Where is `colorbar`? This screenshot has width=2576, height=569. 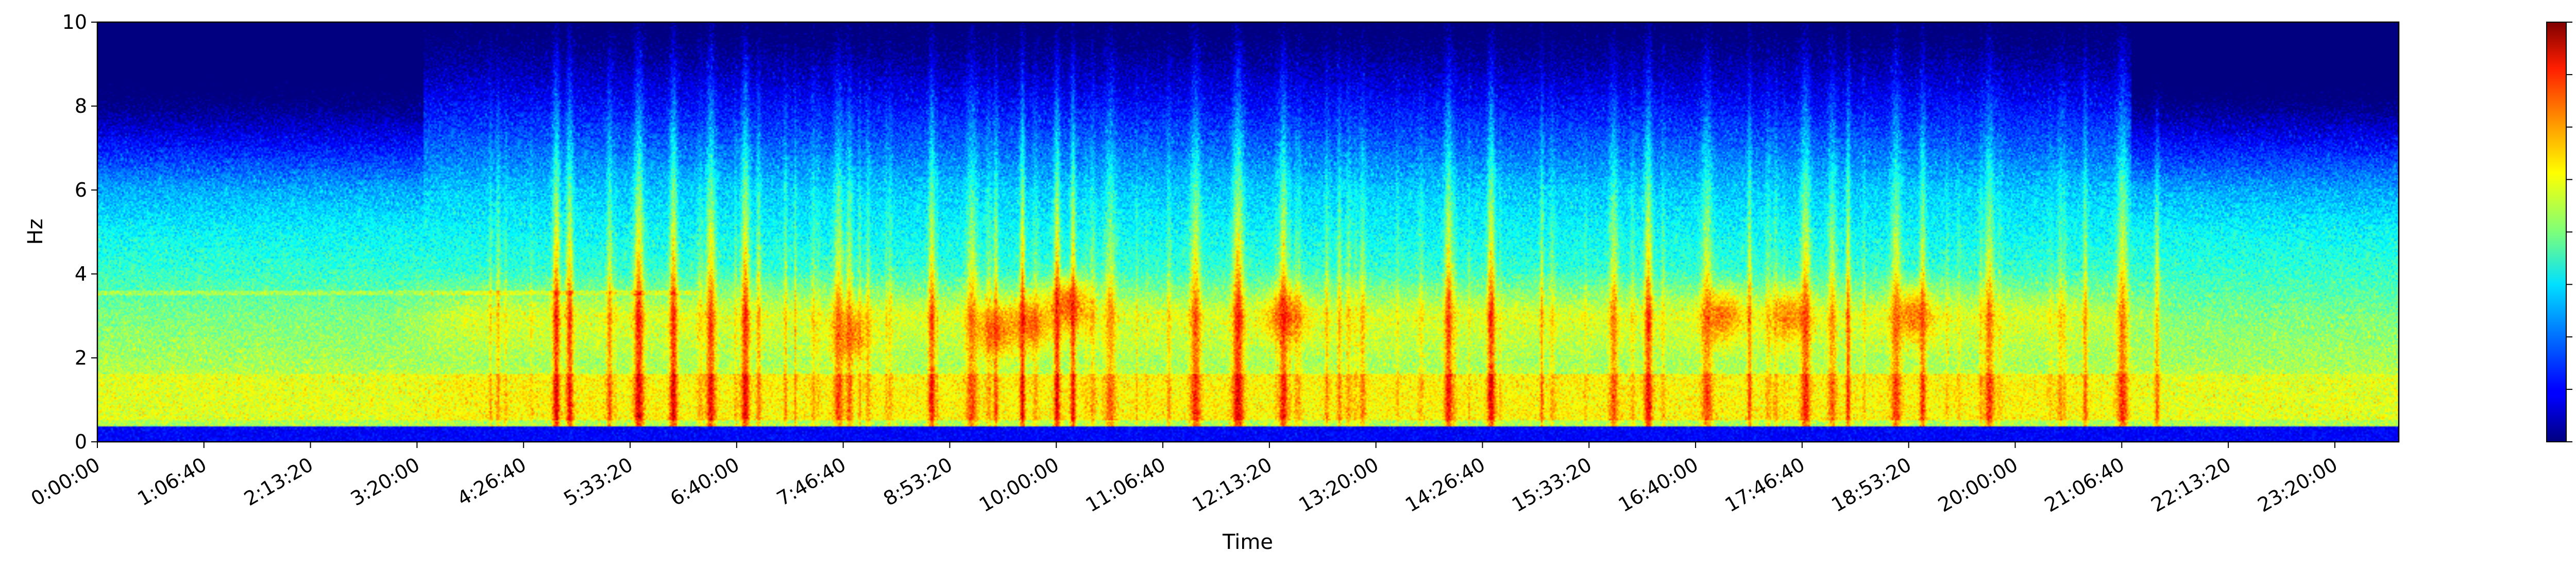 colorbar is located at coordinates (2556, 232).